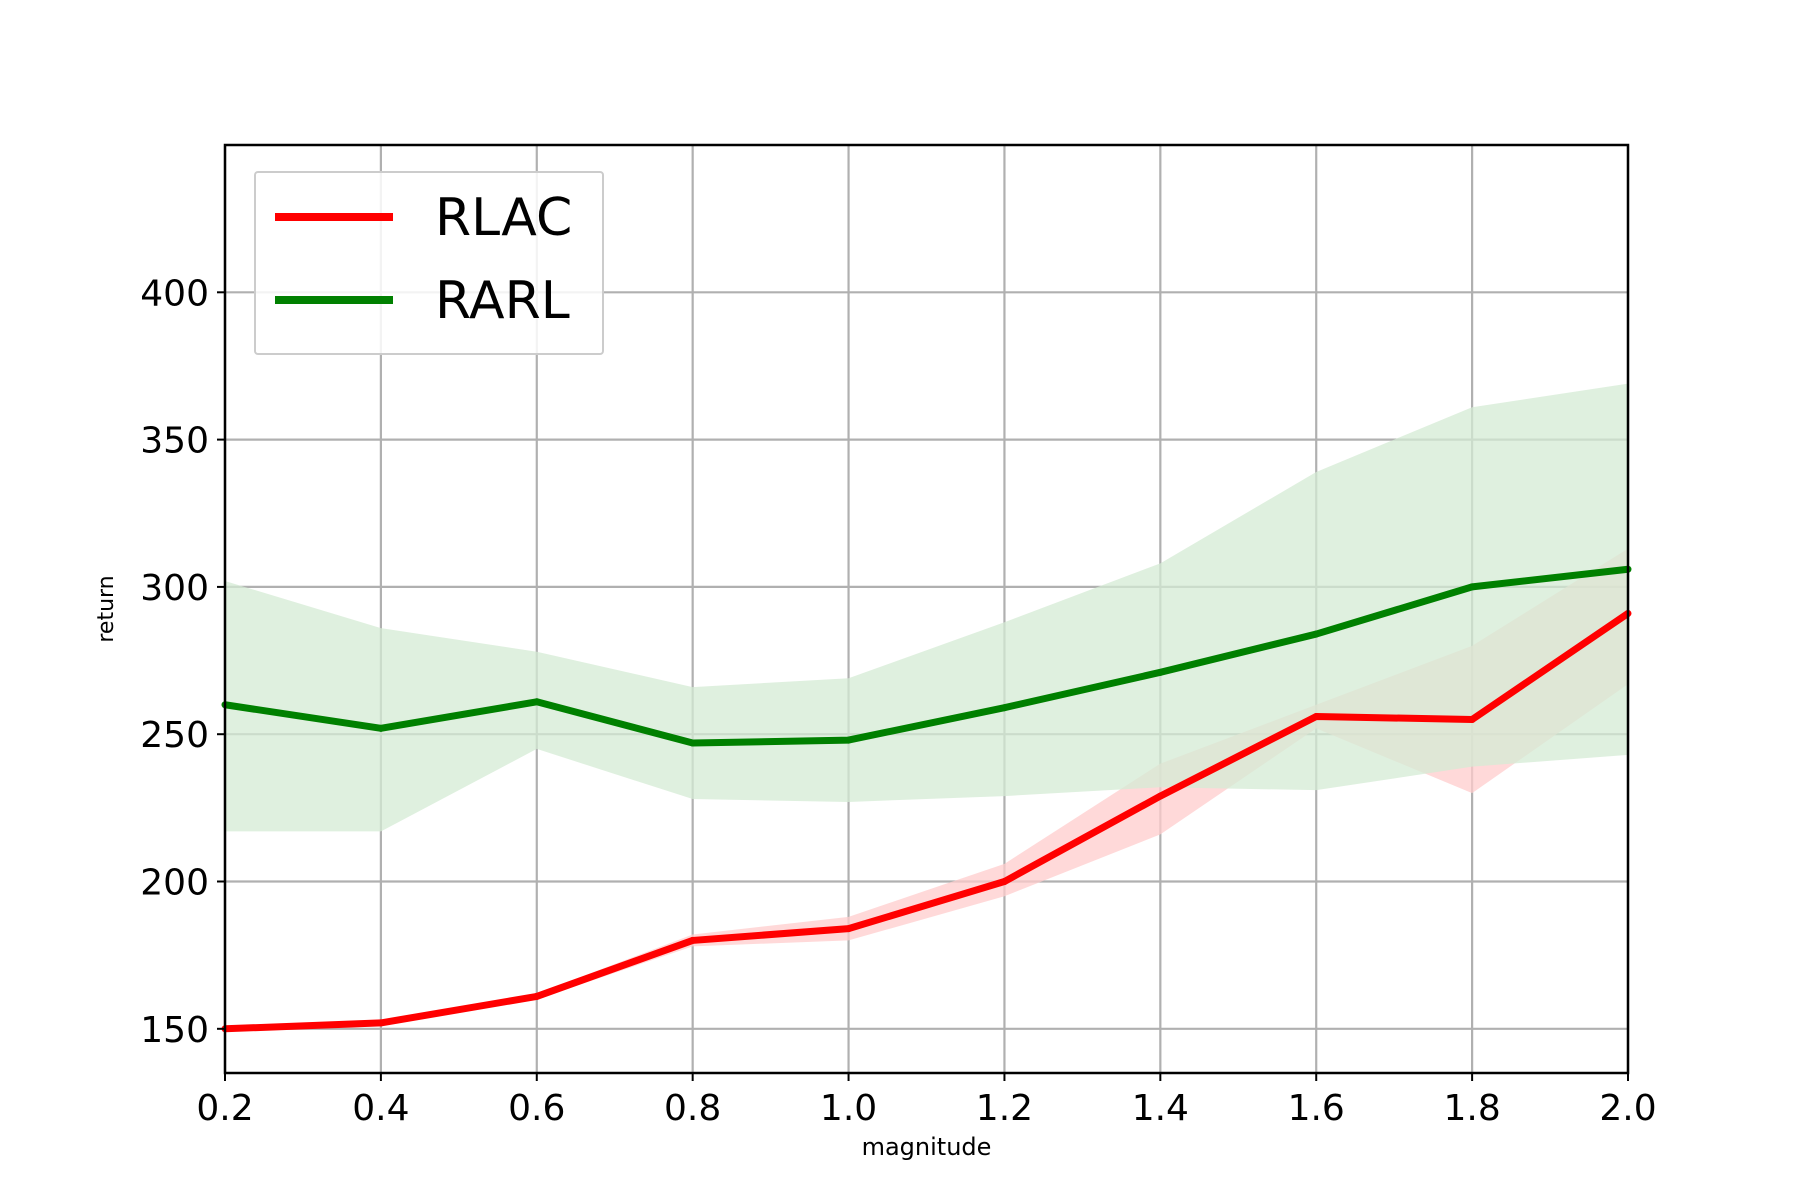 This screenshot has height=1200, width=1800. Describe the element at coordinates (503, 218) in the screenshot. I see `legend-label-rlac: RLAC` at that location.